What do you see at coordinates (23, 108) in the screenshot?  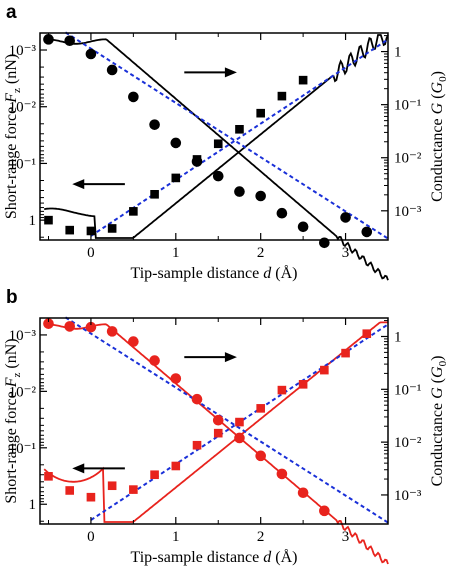 I see `left-tick-label: 10⁻²` at bounding box center [23, 108].